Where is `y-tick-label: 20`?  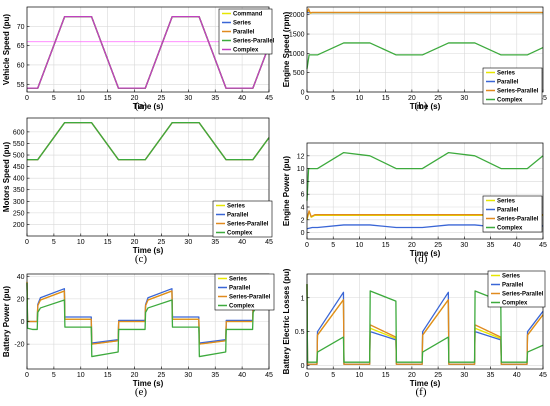 y-tick-label: 20 is located at coordinates (21, 299).